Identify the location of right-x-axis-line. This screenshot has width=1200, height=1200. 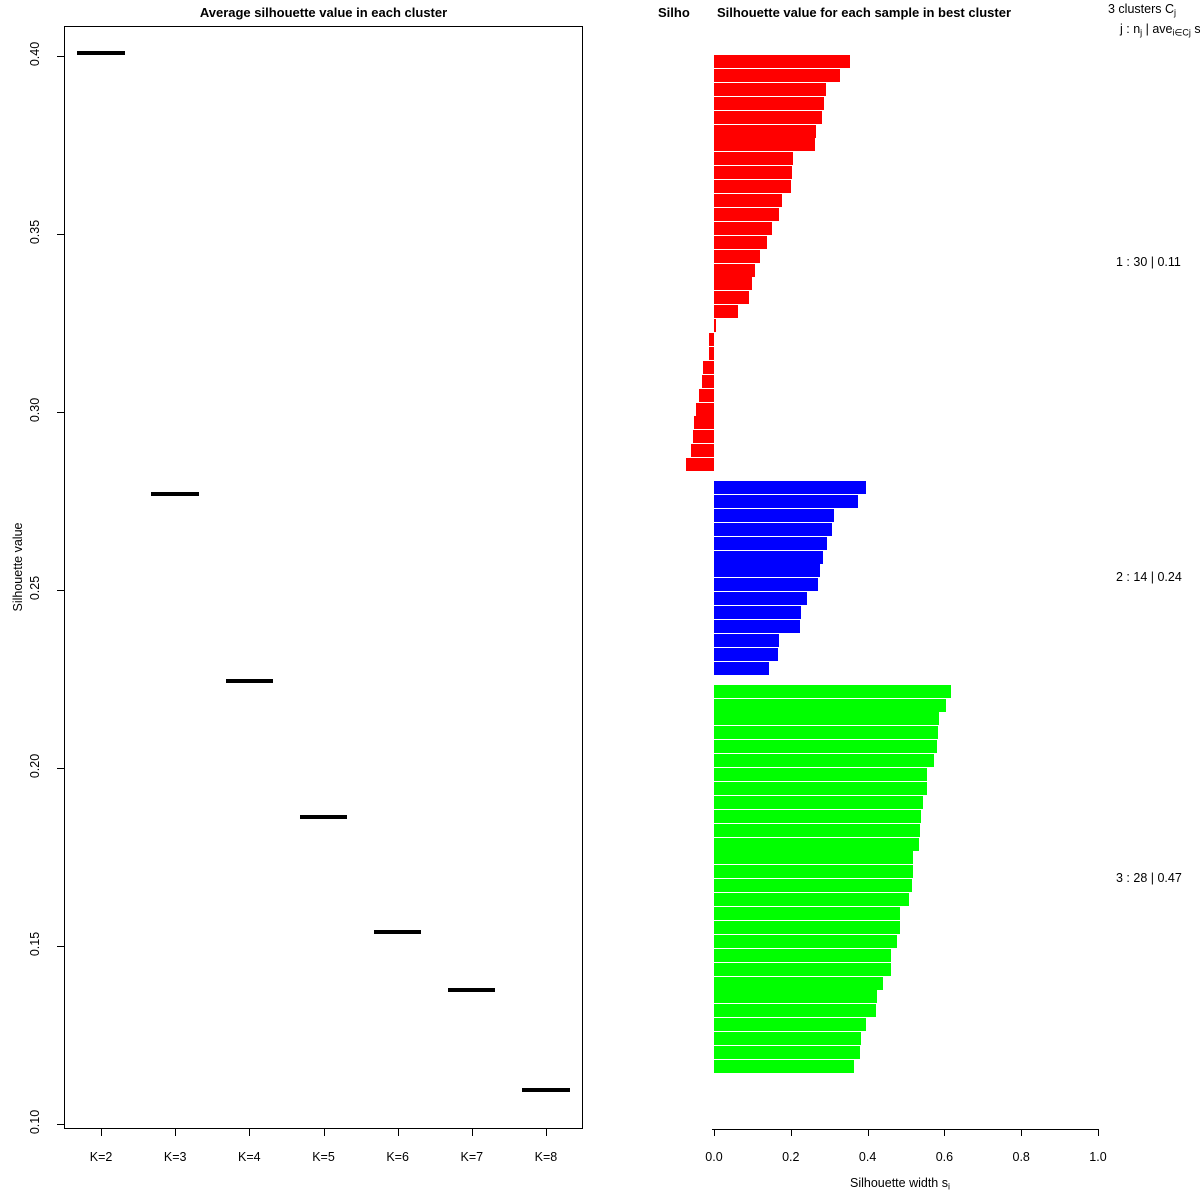
(905, 1129).